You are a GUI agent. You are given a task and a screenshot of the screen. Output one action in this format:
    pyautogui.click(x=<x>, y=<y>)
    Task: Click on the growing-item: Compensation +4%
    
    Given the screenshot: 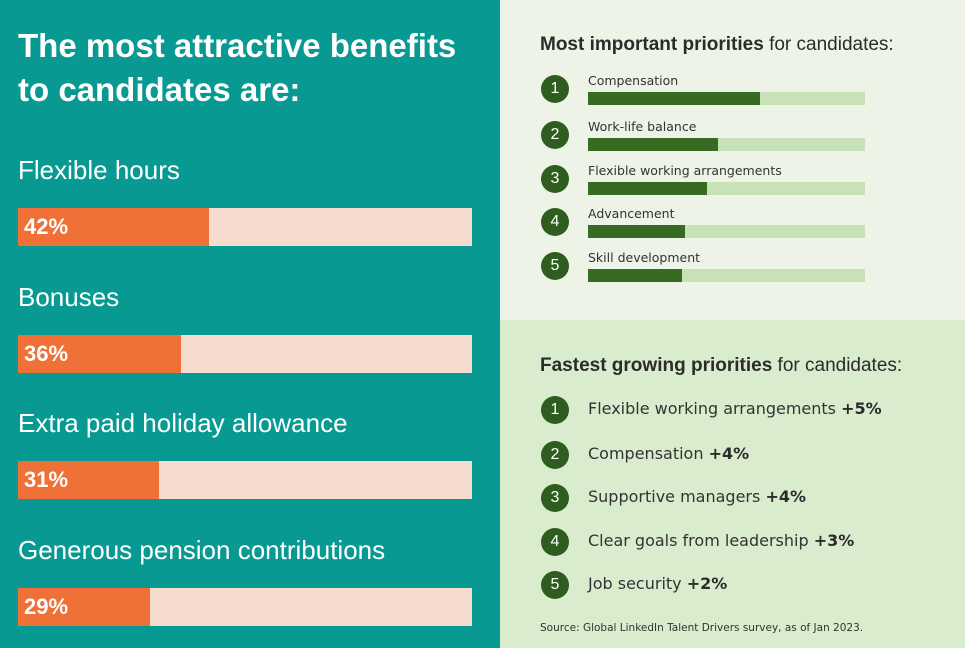 What is the action you would take?
    pyautogui.click(x=668, y=453)
    